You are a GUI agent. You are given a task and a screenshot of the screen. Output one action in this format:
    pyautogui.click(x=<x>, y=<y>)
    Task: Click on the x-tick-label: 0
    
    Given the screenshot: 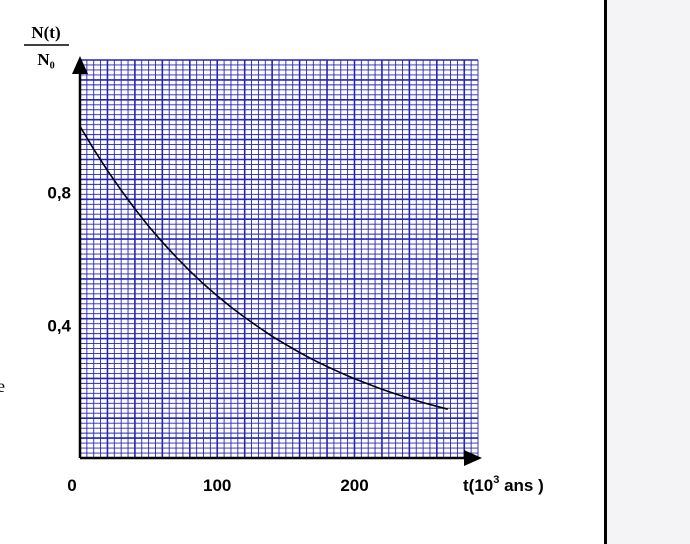 What is the action you would take?
    pyautogui.click(x=71, y=485)
    